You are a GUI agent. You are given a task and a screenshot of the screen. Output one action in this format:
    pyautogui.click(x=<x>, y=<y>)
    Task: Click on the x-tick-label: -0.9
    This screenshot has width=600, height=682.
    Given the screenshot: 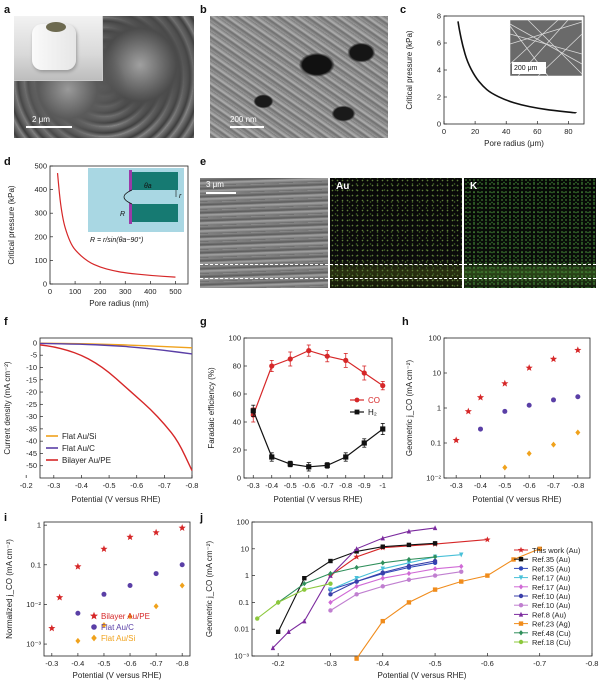 What is the action you would take?
    pyautogui.click(x=364, y=485)
    